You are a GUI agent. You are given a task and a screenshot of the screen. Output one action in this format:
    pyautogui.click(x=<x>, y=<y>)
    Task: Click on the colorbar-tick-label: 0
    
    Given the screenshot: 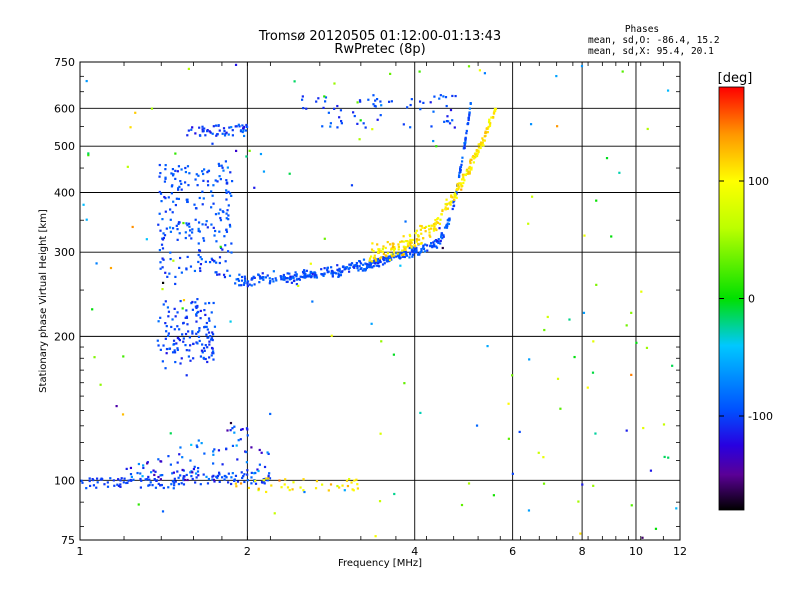 What is the action you would take?
    pyautogui.click(x=751, y=299)
    